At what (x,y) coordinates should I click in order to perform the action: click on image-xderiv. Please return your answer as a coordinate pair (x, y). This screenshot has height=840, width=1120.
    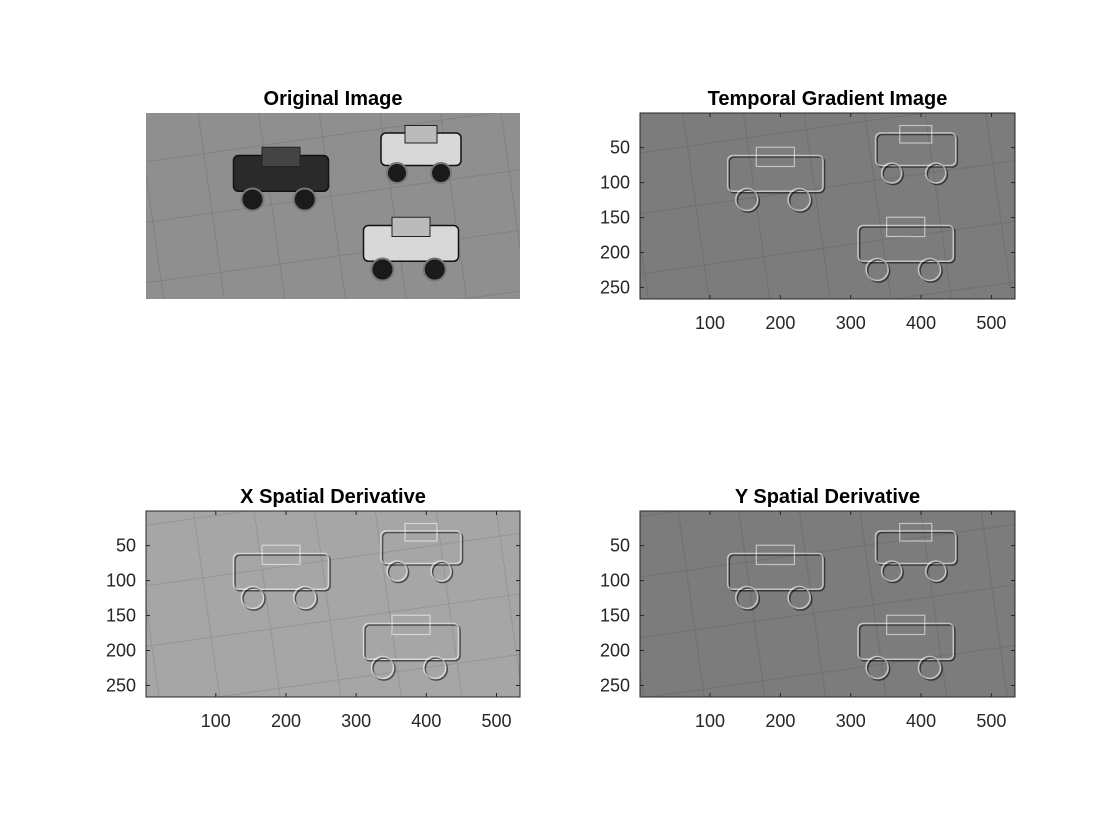
    Looking at the image, I should click on (333, 604).